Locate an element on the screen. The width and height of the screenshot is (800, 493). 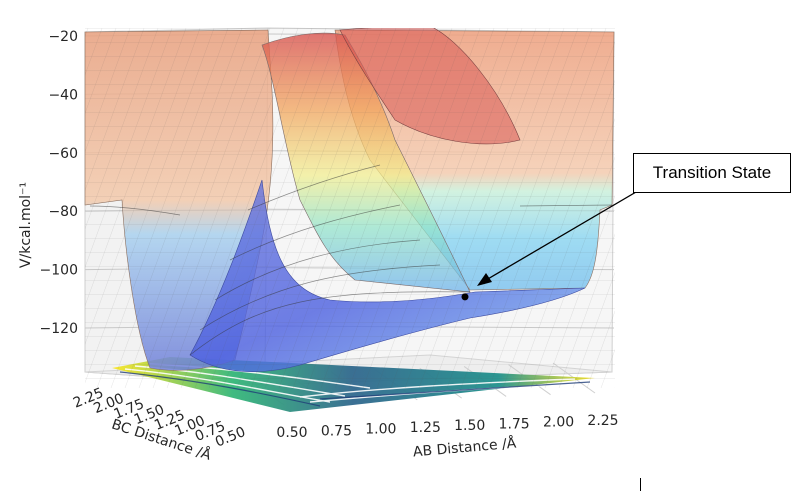
x-axis-label: AB Distance /Å is located at coordinates (464, 447).